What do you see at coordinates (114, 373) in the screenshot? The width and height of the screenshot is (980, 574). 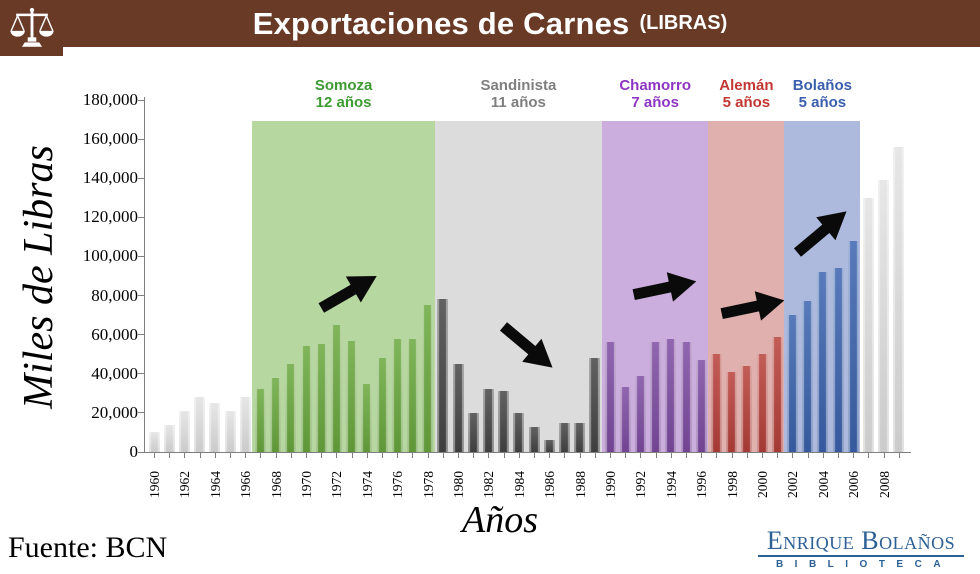 I see `y-tick-label: 40,000` at bounding box center [114, 373].